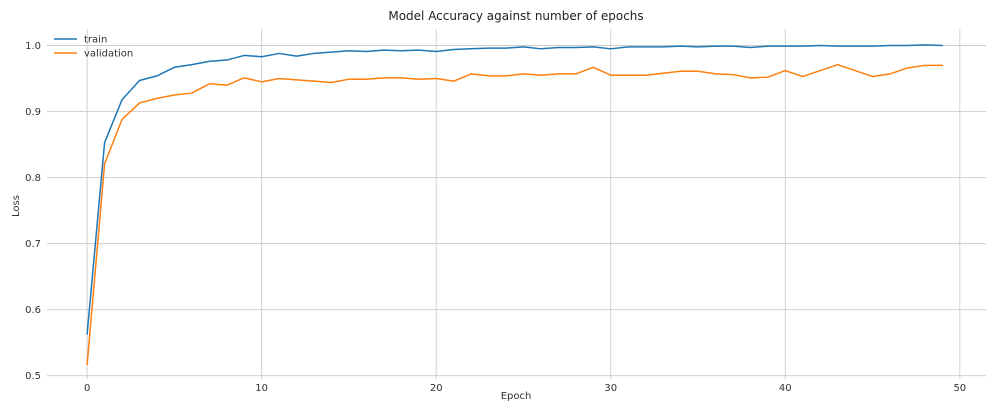 The height and width of the screenshot is (401, 1001). What do you see at coordinates (33, 112) in the screenshot?
I see `y-tick-label: 0.9` at bounding box center [33, 112].